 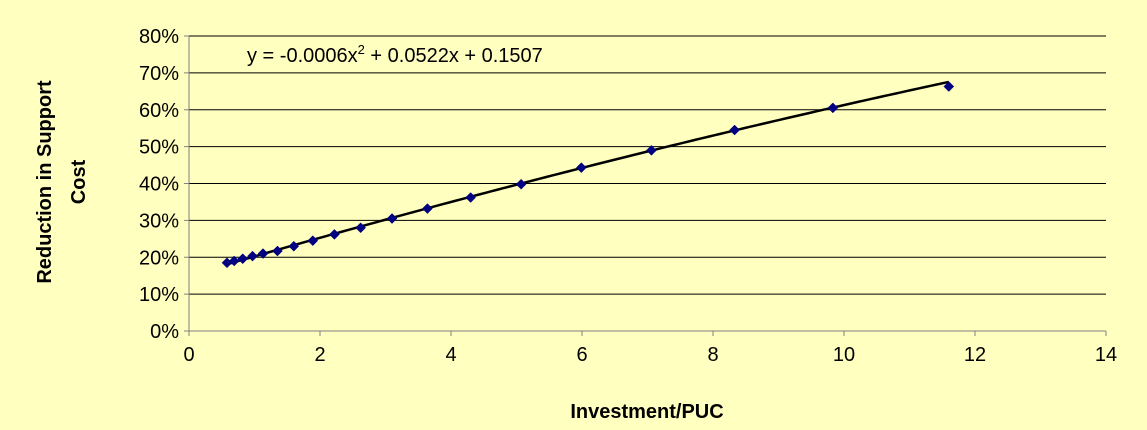 I want to click on x-tick-label-5: 10, so click(x=844, y=355).